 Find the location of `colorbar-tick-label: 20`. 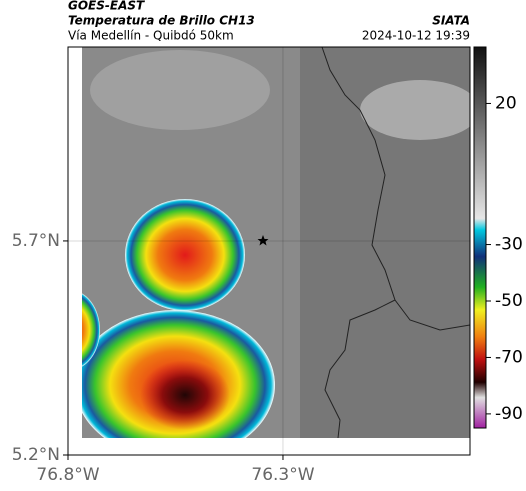

colorbar-tick-label: 20 is located at coordinates (506, 103).